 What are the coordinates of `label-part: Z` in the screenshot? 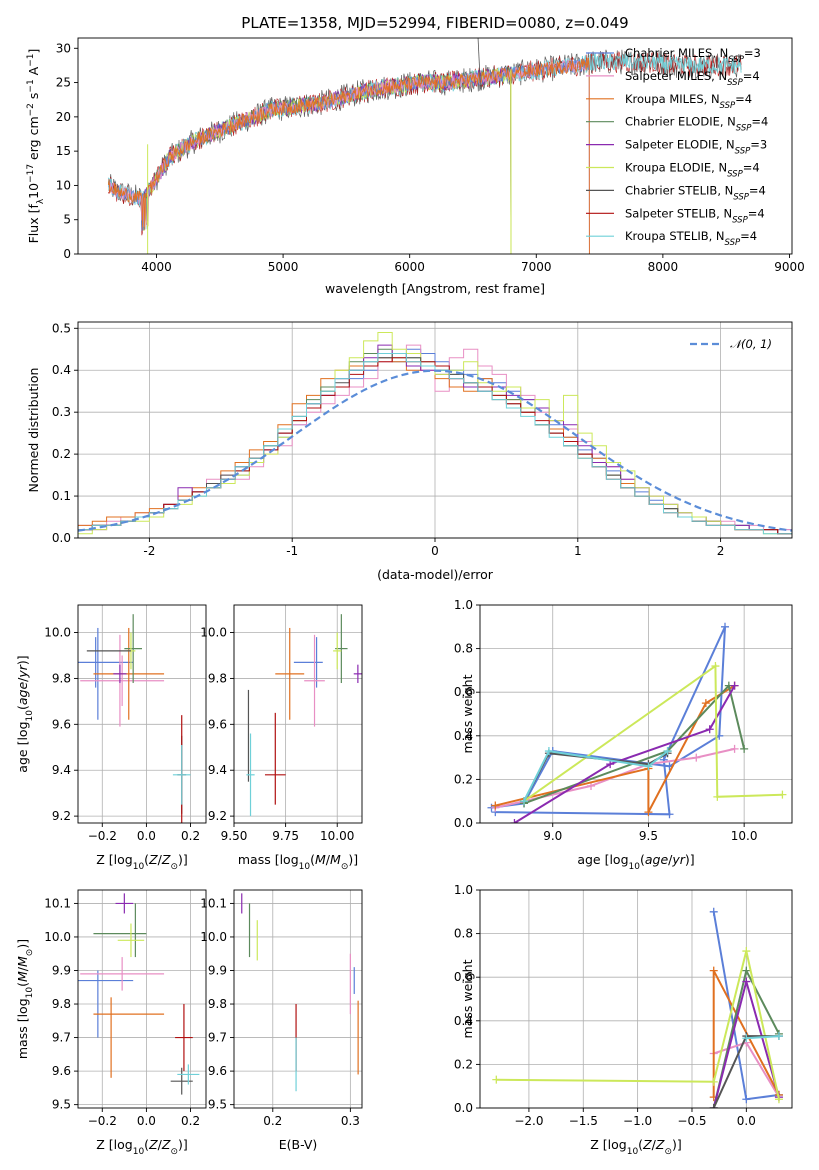 It's located at (153, 859).